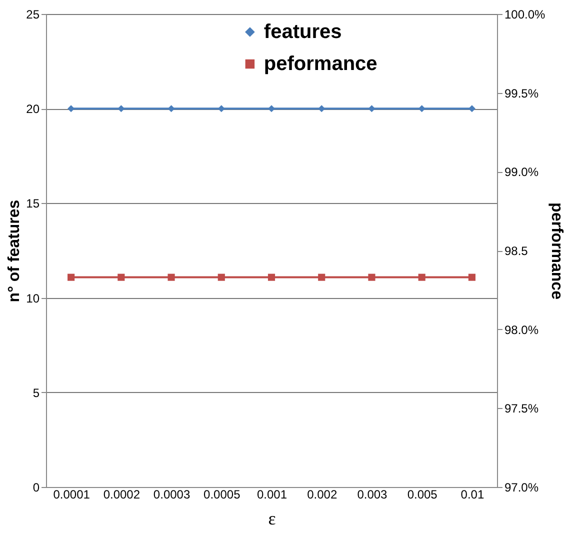 The image size is (578, 542). Describe the element at coordinates (36, 487) in the screenshot. I see `y-tick-label: 0` at that location.